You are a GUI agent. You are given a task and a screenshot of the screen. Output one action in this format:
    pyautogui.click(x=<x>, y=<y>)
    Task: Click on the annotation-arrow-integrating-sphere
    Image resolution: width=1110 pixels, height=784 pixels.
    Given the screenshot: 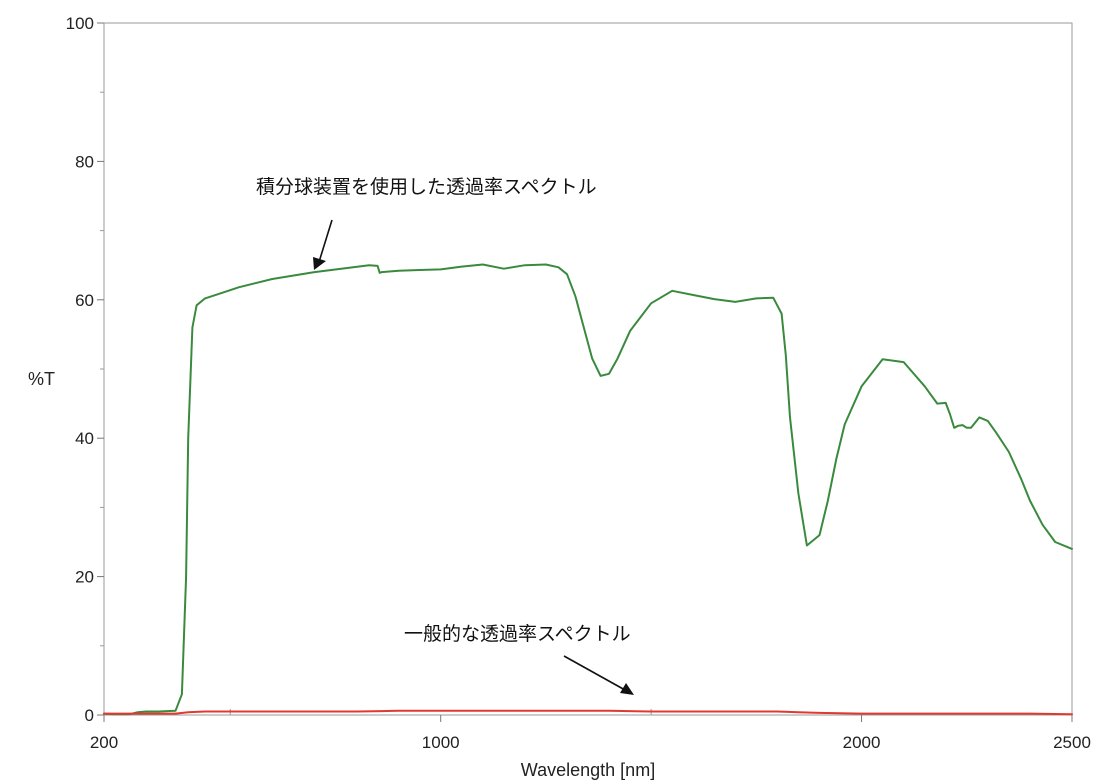 What is the action you would take?
    pyautogui.click(x=323, y=244)
    